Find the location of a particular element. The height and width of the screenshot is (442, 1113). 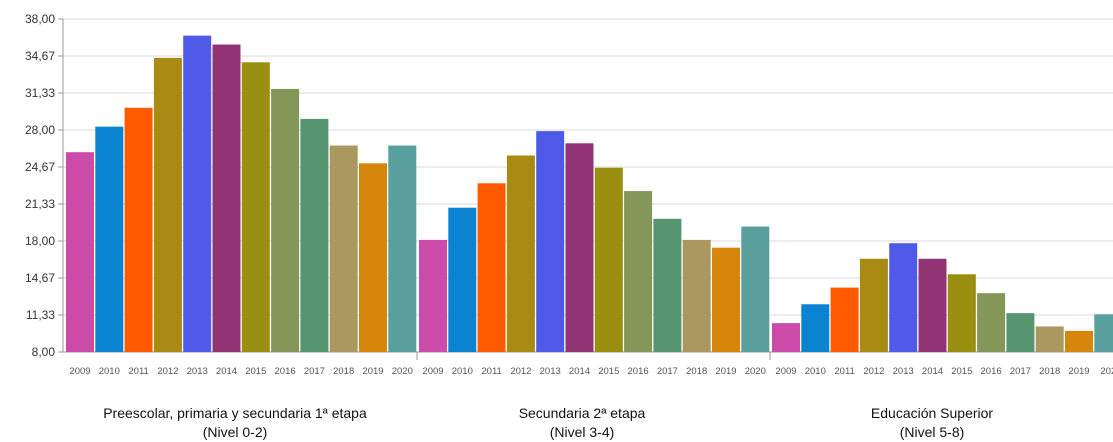

y-tick-label: 24,67 is located at coordinates (40, 167).